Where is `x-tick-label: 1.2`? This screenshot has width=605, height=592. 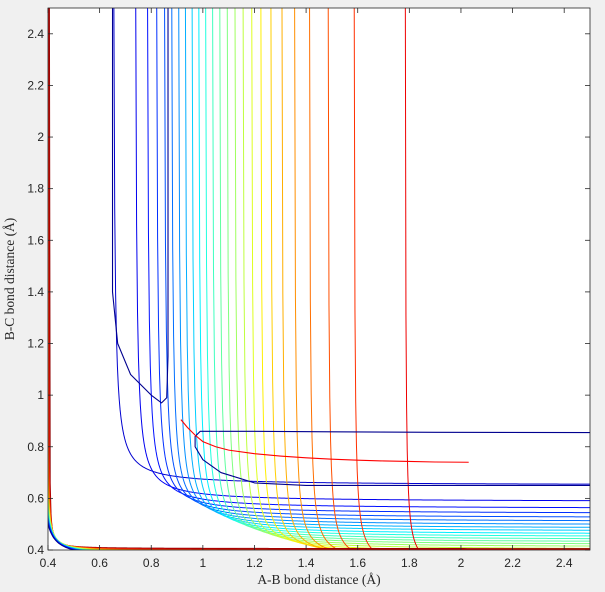 x-tick-label: 1.2 is located at coordinates (254, 563).